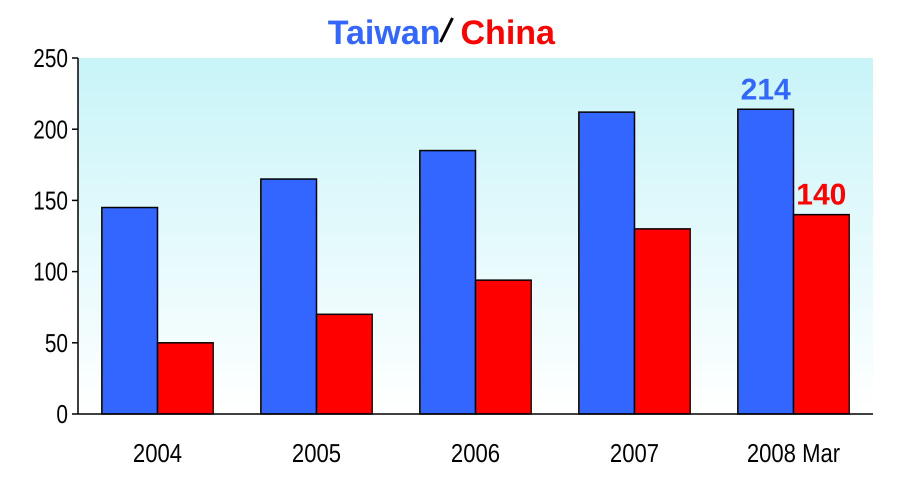 The height and width of the screenshot is (496, 905). I want to click on x-tick-label: 2008 Mar, so click(793, 453).